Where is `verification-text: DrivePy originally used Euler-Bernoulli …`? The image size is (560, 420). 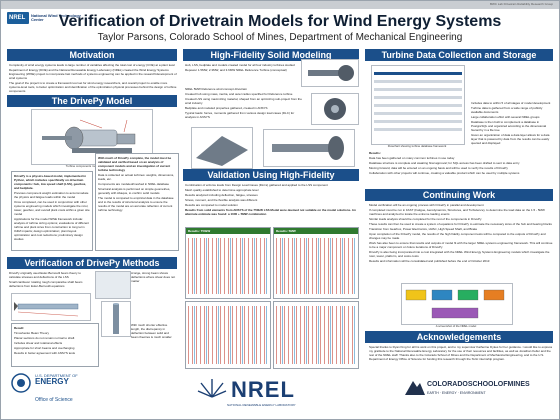
verification-text: DrivePy originally used Euler-Bernoulli … is located at coordinates (49, 280).